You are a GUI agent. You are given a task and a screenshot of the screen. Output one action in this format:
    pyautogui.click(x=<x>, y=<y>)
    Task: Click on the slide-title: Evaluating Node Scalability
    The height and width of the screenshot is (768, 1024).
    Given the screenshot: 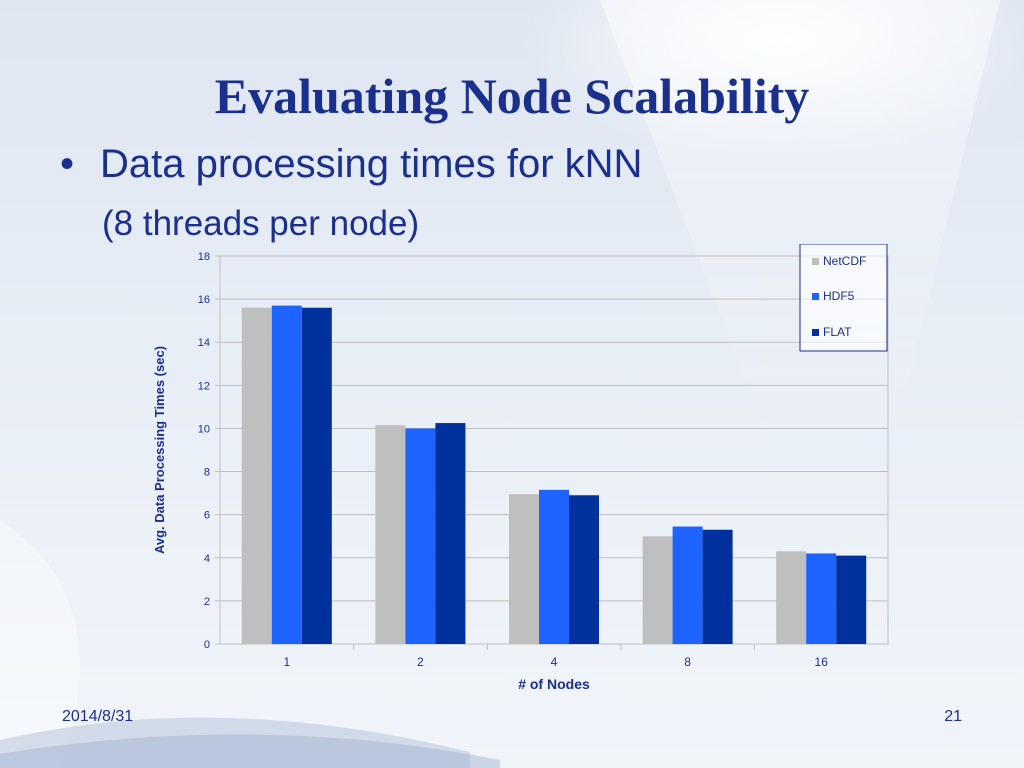 What is the action you would take?
    pyautogui.click(x=512, y=96)
    